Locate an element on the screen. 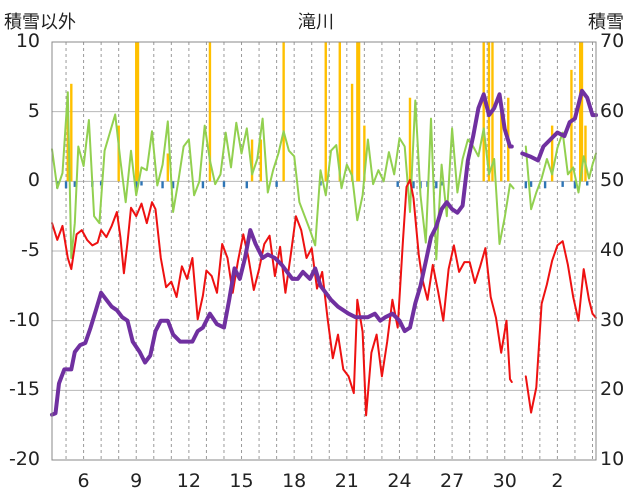 The height and width of the screenshot is (501, 636). left-tick-label: -20 is located at coordinates (24, 459).